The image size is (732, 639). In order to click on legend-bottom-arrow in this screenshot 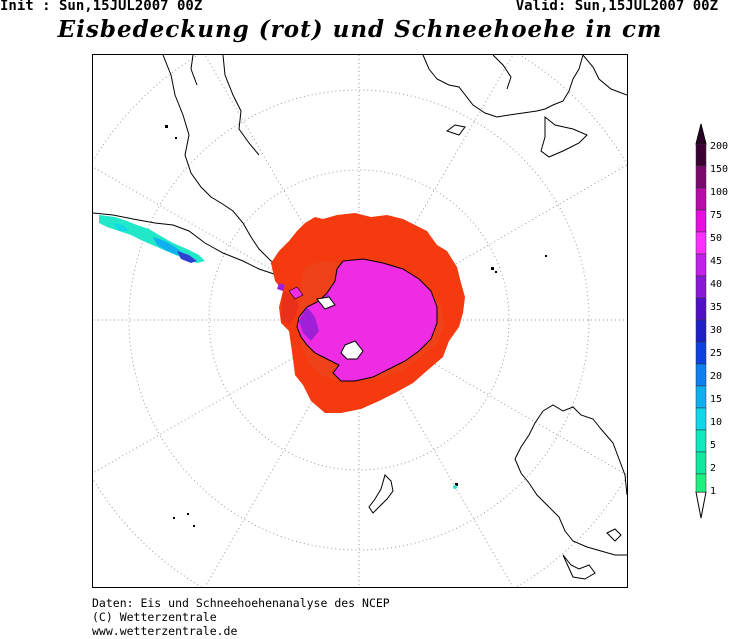, I will do `click(701, 505)`.